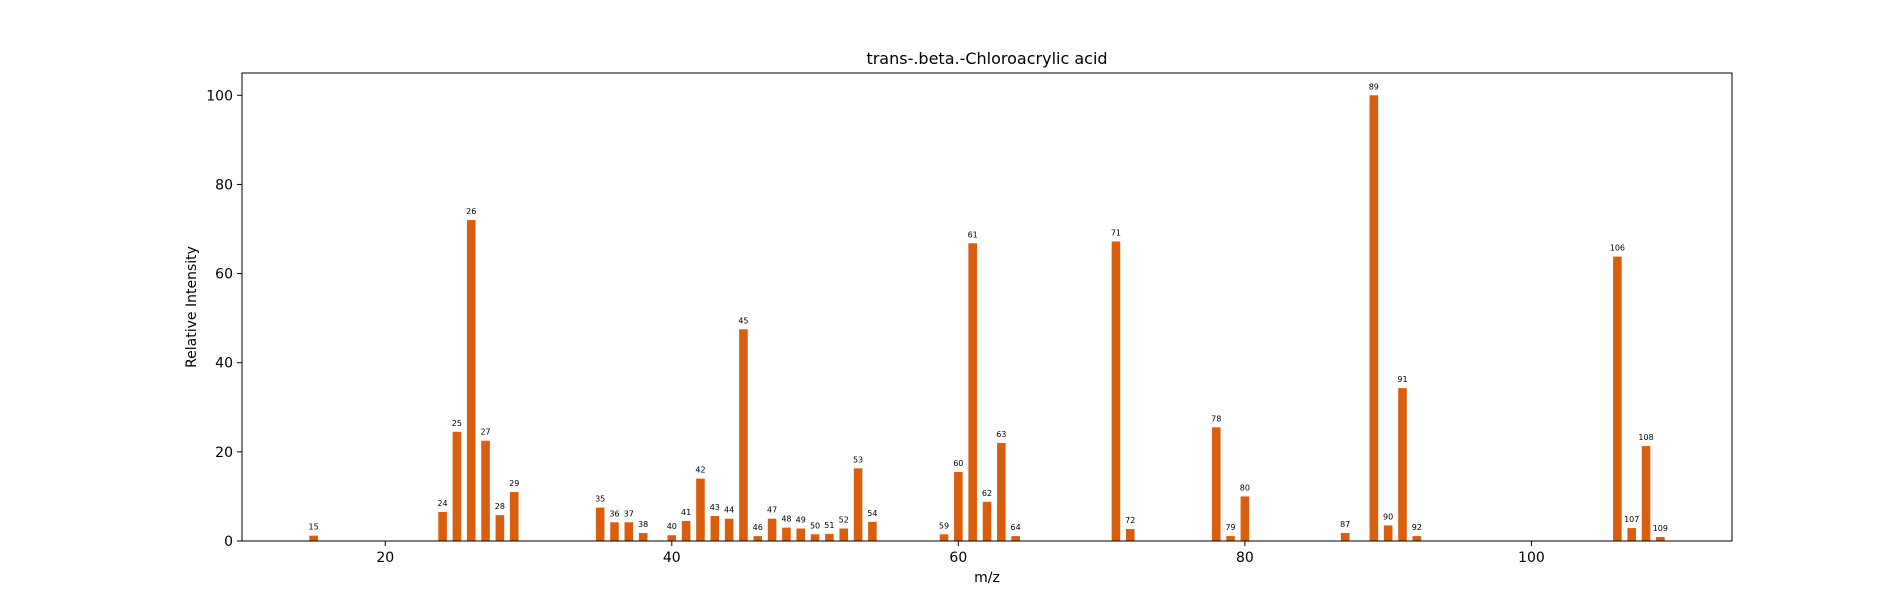  Describe the element at coordinates (385, 558) in the screenshot. I see `x-tick-label-20: 20` at that location.